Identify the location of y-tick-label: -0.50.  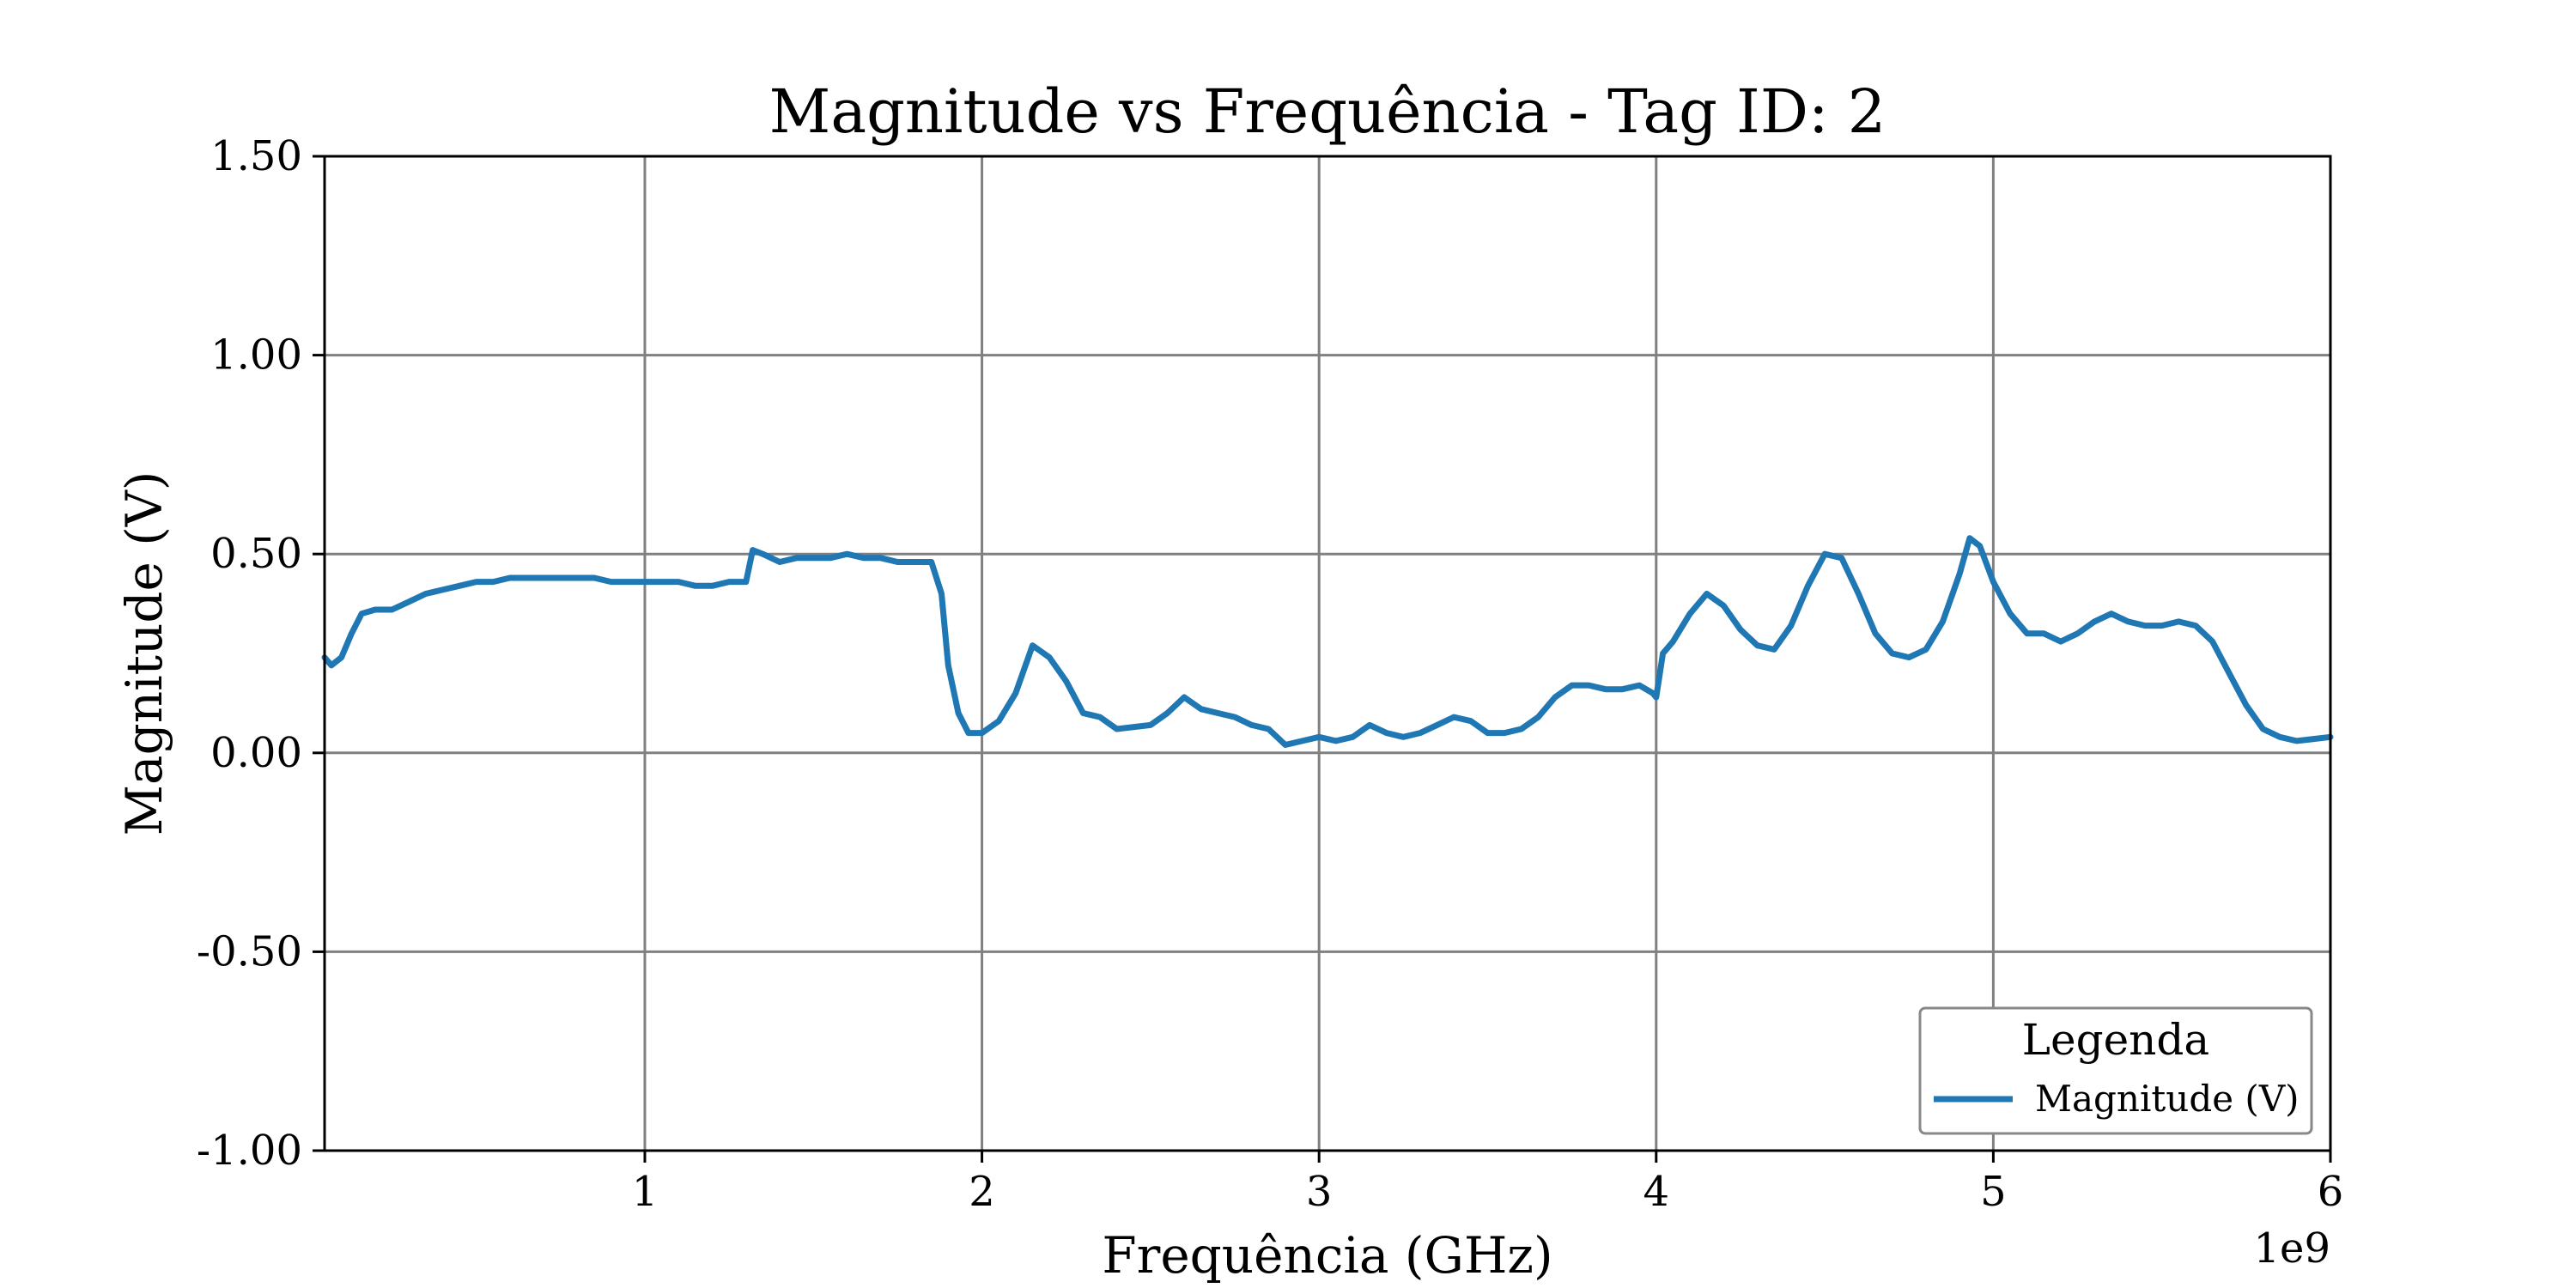
(250, 951).